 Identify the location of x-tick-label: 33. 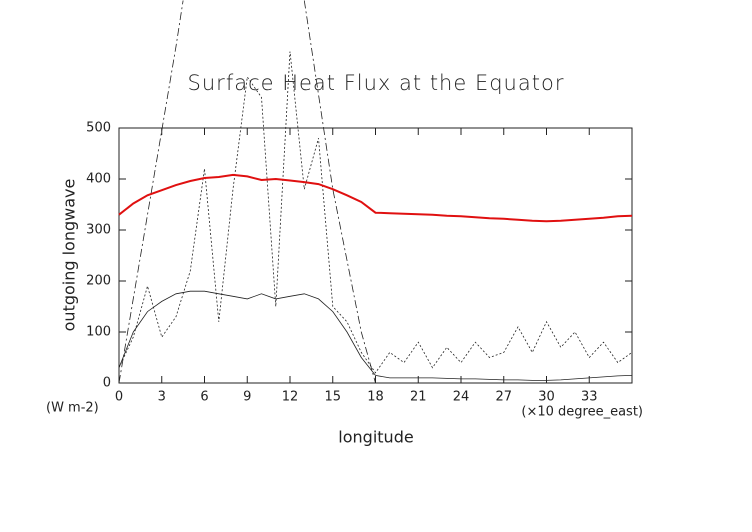
(589, 397).